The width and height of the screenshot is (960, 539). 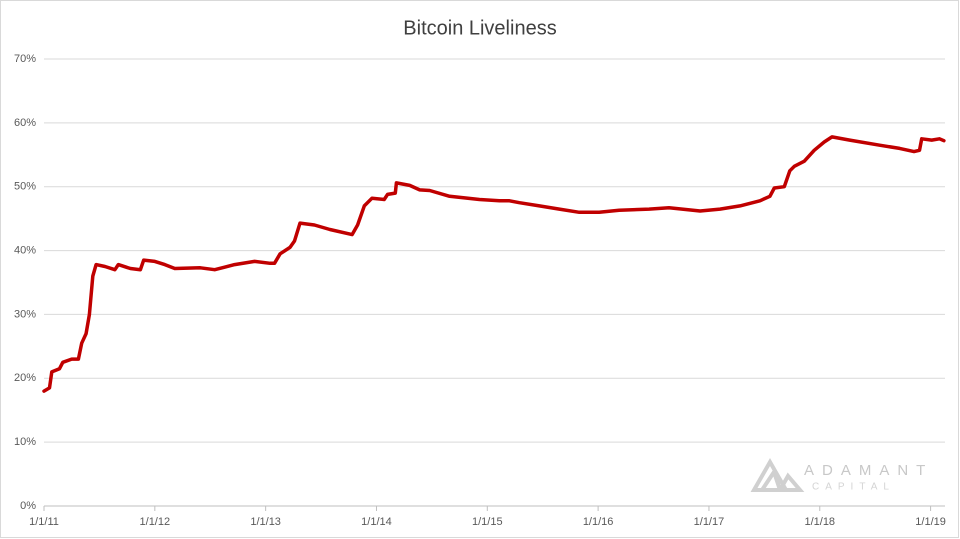 What do you see at coordinates (265, 522) in the screenshot?
I see `x-tick-label: 1/1/13` at bounding box center [265, 522].